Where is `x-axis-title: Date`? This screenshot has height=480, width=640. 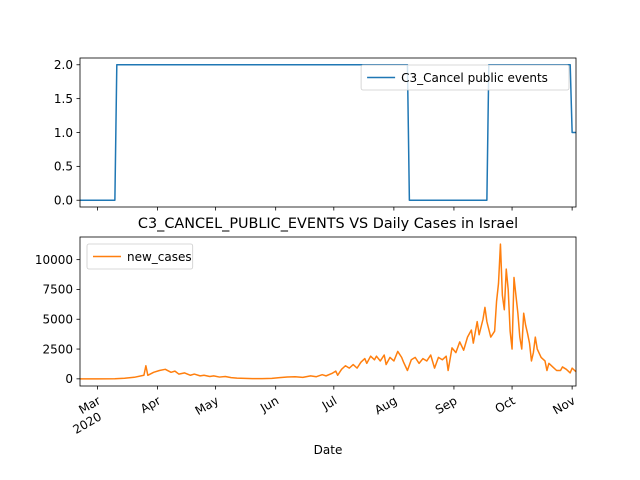 x-axis-title: Date is located at coordinates (328, 450).